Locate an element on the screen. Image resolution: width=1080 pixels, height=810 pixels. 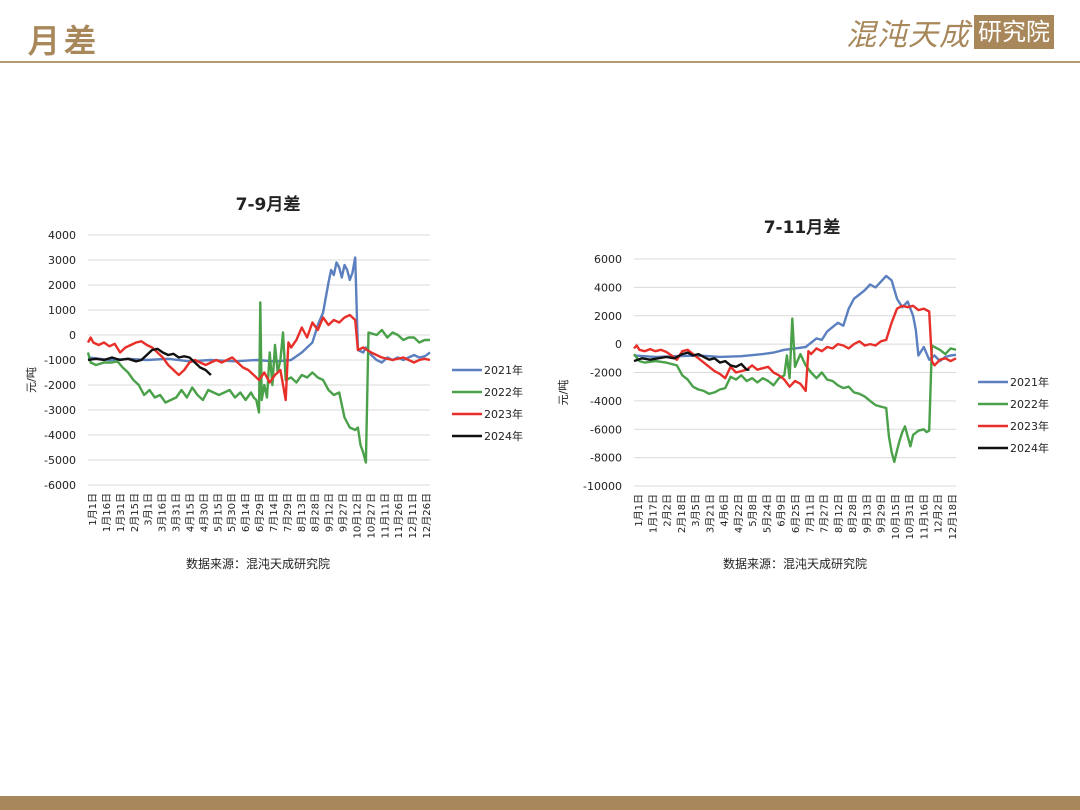
brand-logo: 混沌天成 研究院 is located at coordinates (950, 33).